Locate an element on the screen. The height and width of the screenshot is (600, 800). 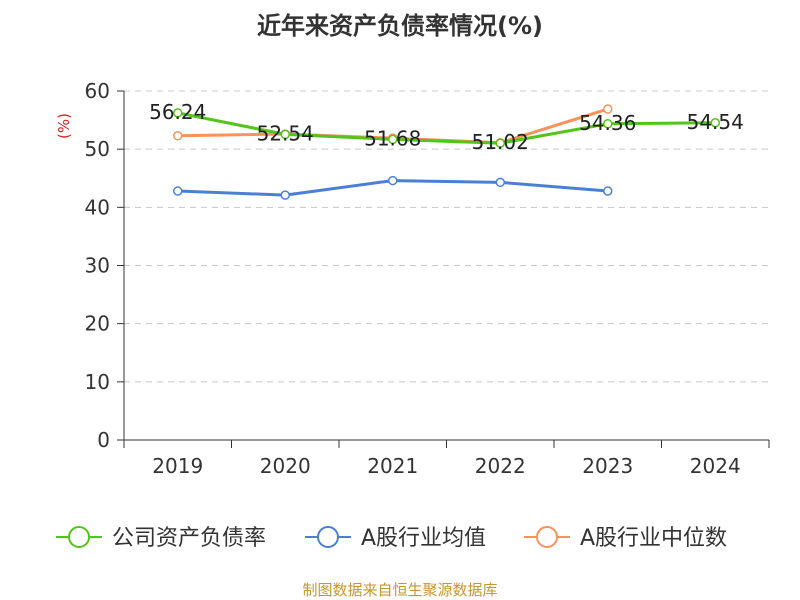
series-layer is located at coordinates (446, 152).